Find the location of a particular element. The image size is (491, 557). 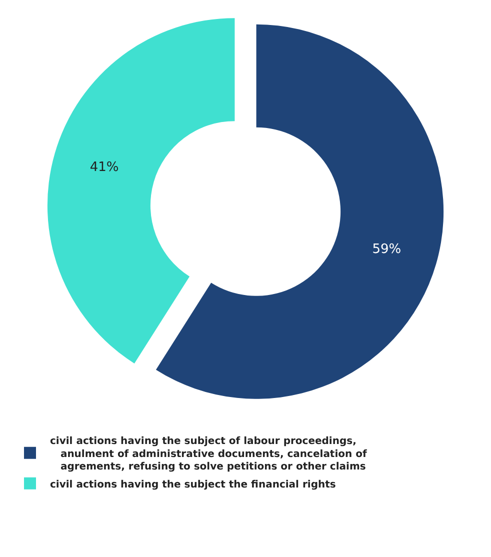

legend-label: civil actions having the subject of labour proceedings, anulment of administrative documents, cancelation of agrements, refusing to solve petitions or other claims is located at coordinates (209, 454).